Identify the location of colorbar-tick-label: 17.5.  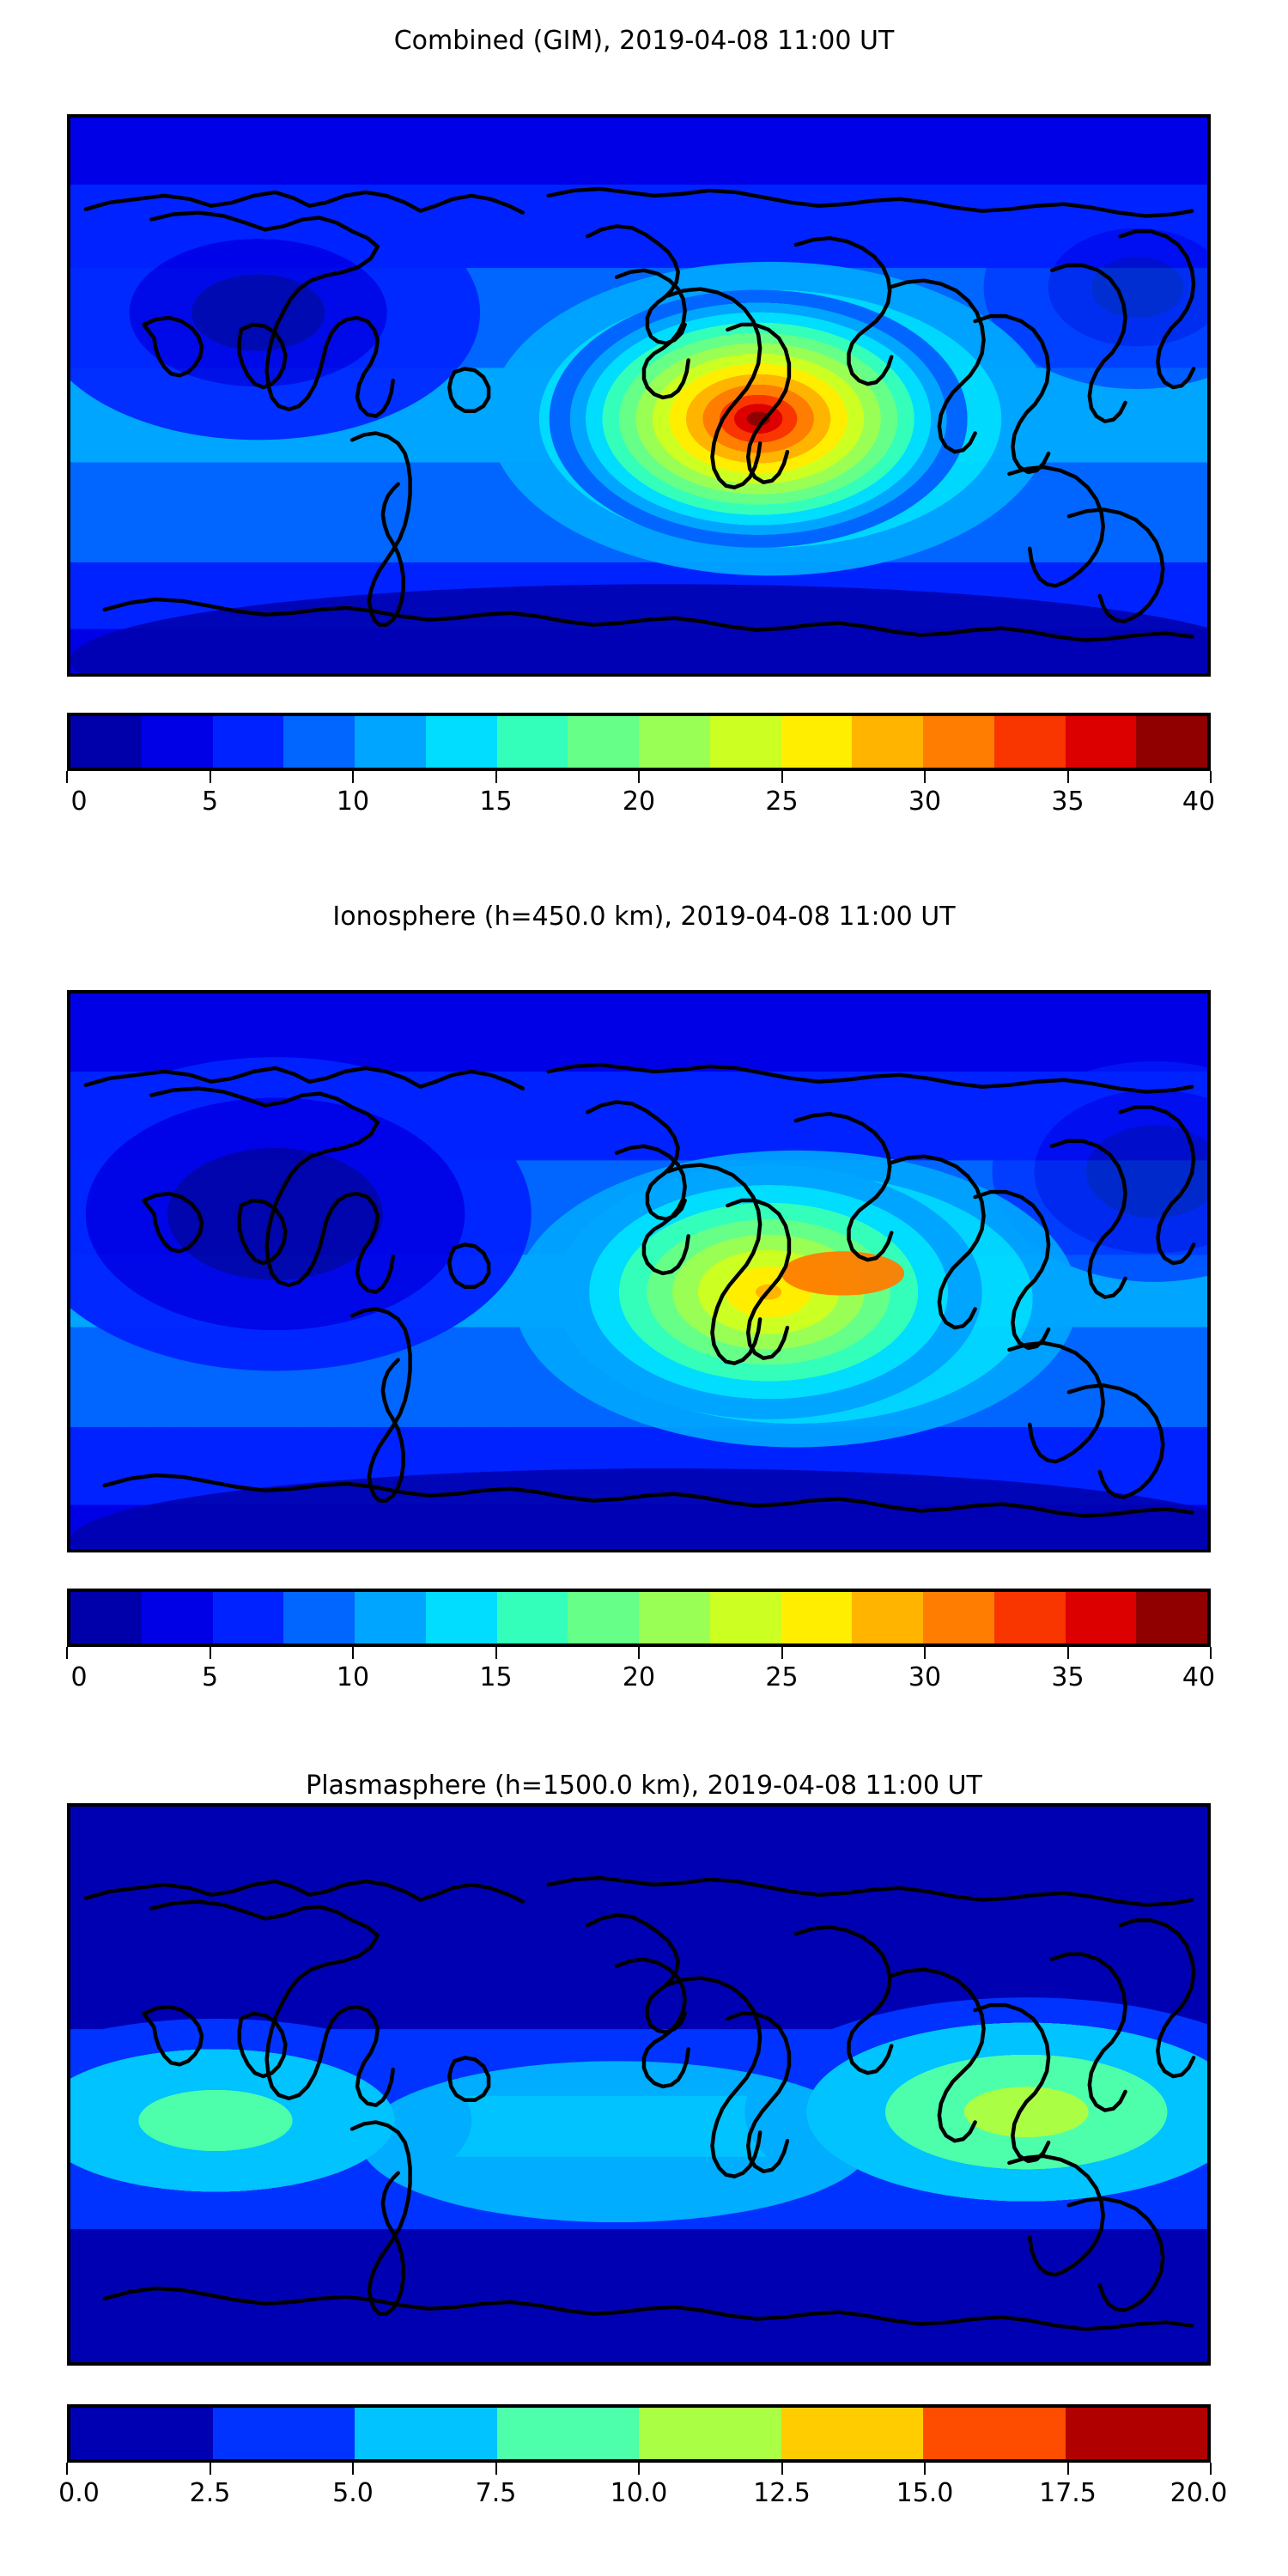
(1068, 2493).